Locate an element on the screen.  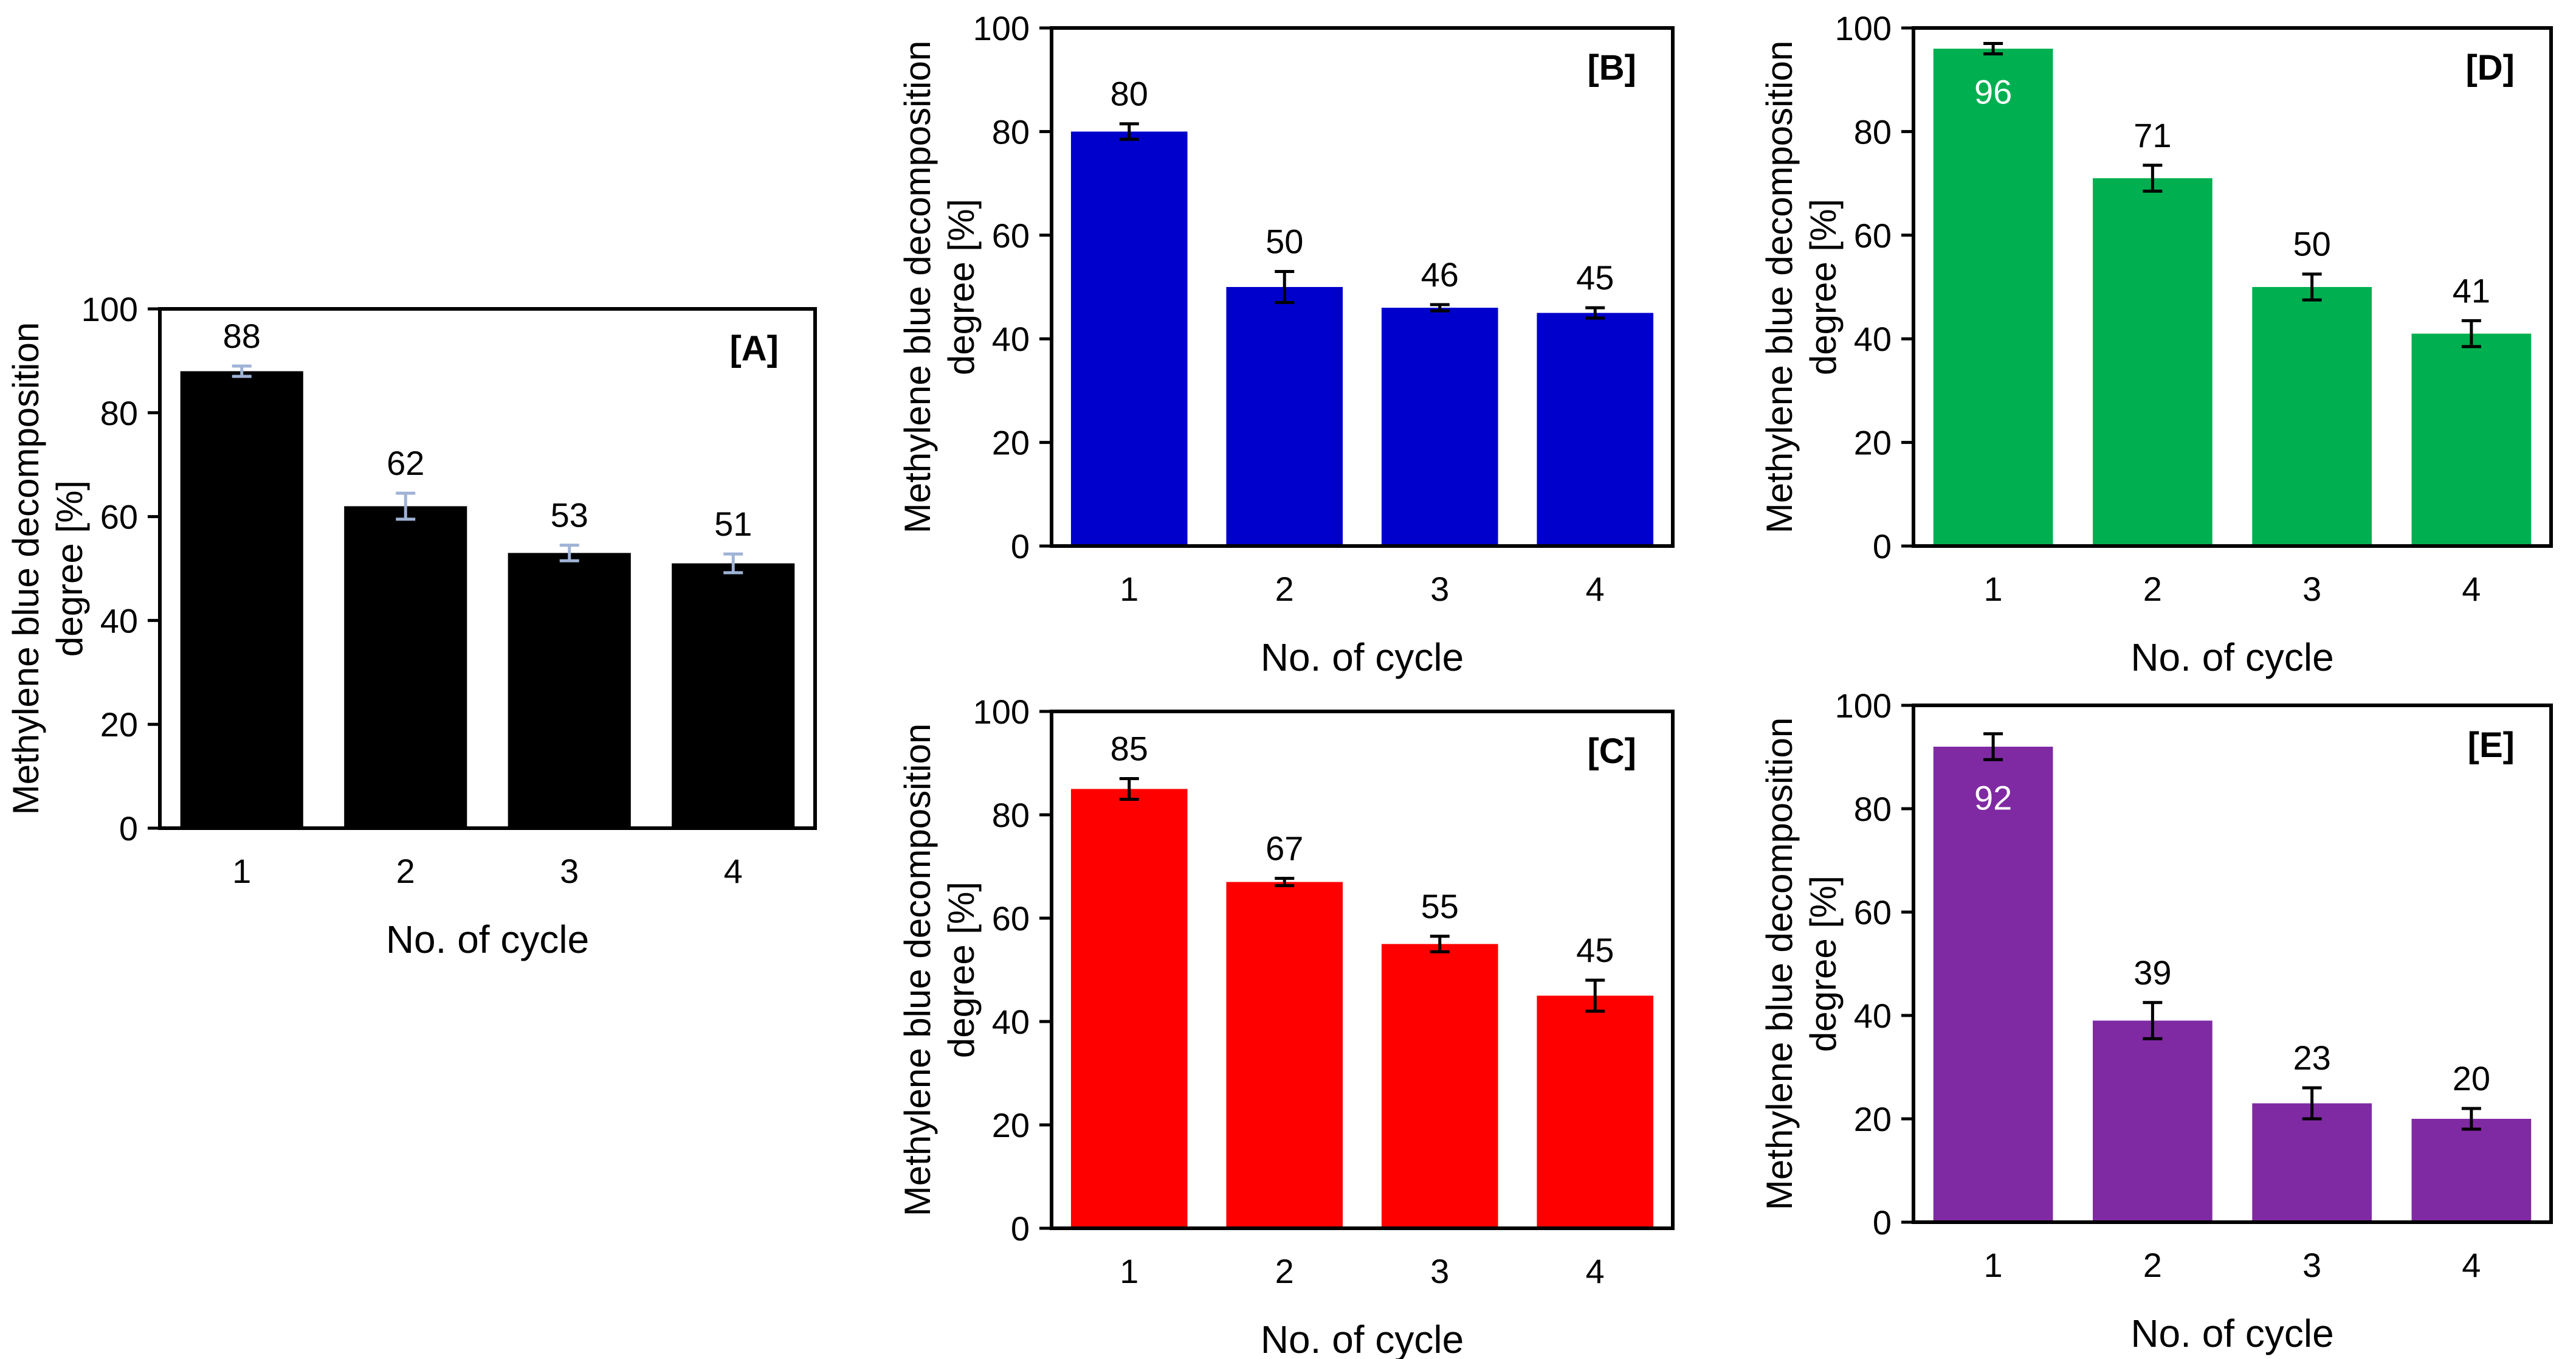
data-label-e-1: 92 is located at coordinates (1993, 797).